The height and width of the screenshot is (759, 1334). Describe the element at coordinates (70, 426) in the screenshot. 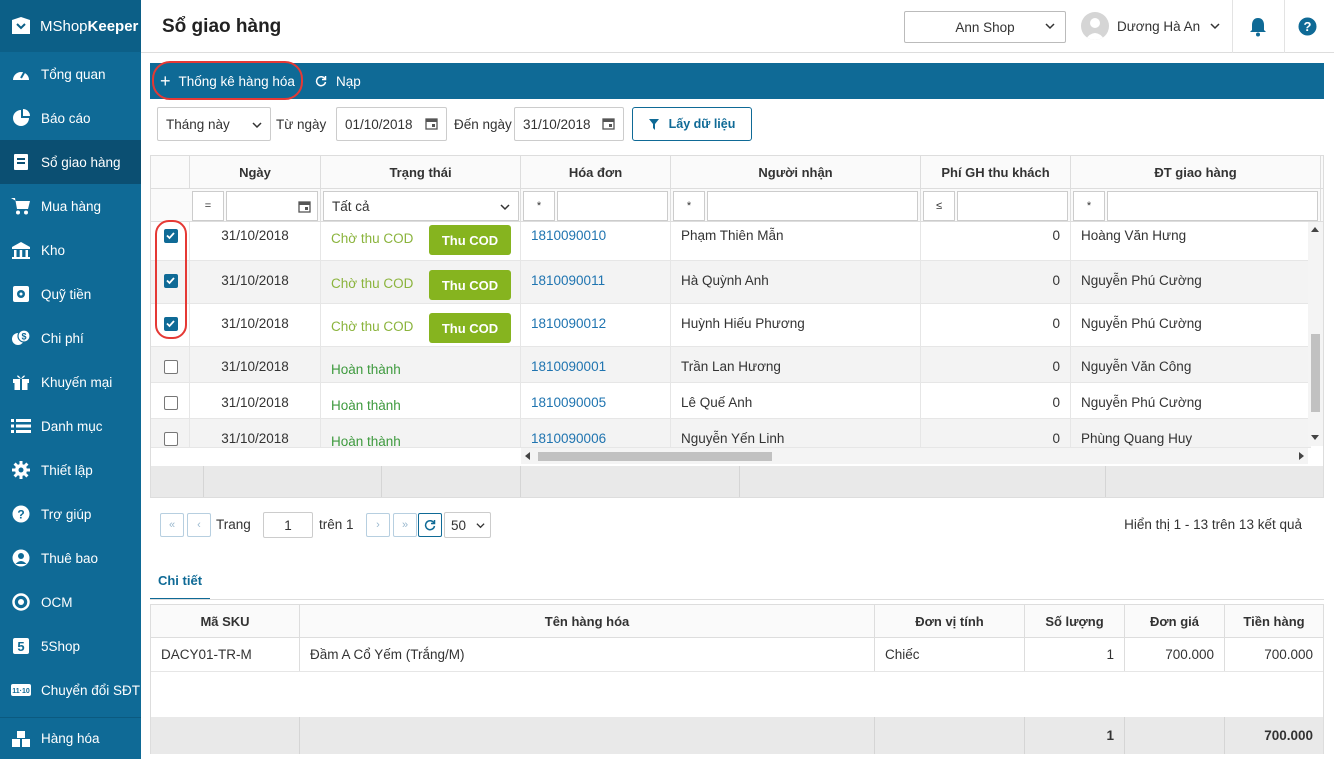

I see `sidebar-item-danh-mục: Danh mục` at that location.